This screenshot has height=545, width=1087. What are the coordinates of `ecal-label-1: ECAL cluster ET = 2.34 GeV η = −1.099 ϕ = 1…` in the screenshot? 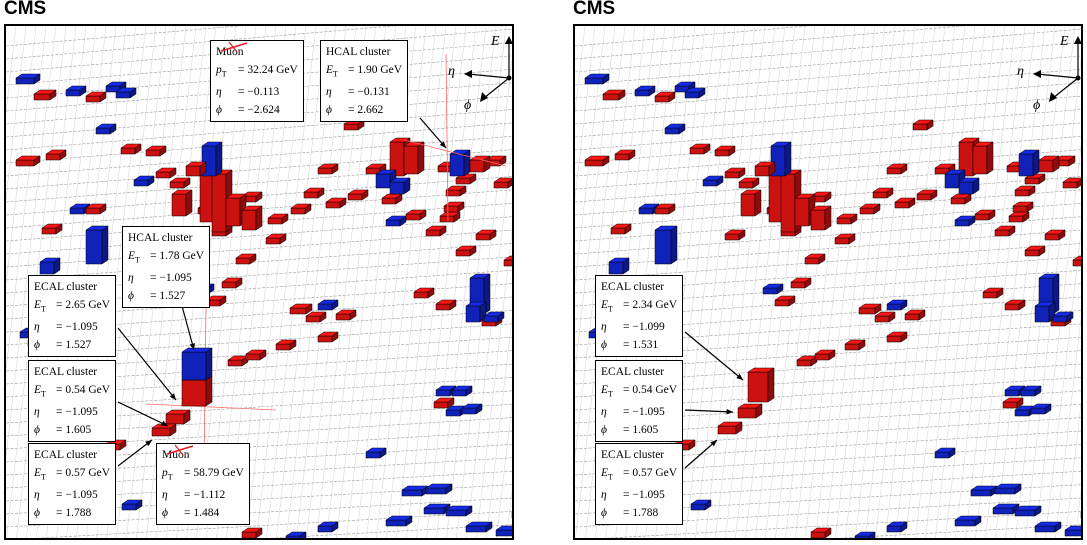 It's located at (639, 316).